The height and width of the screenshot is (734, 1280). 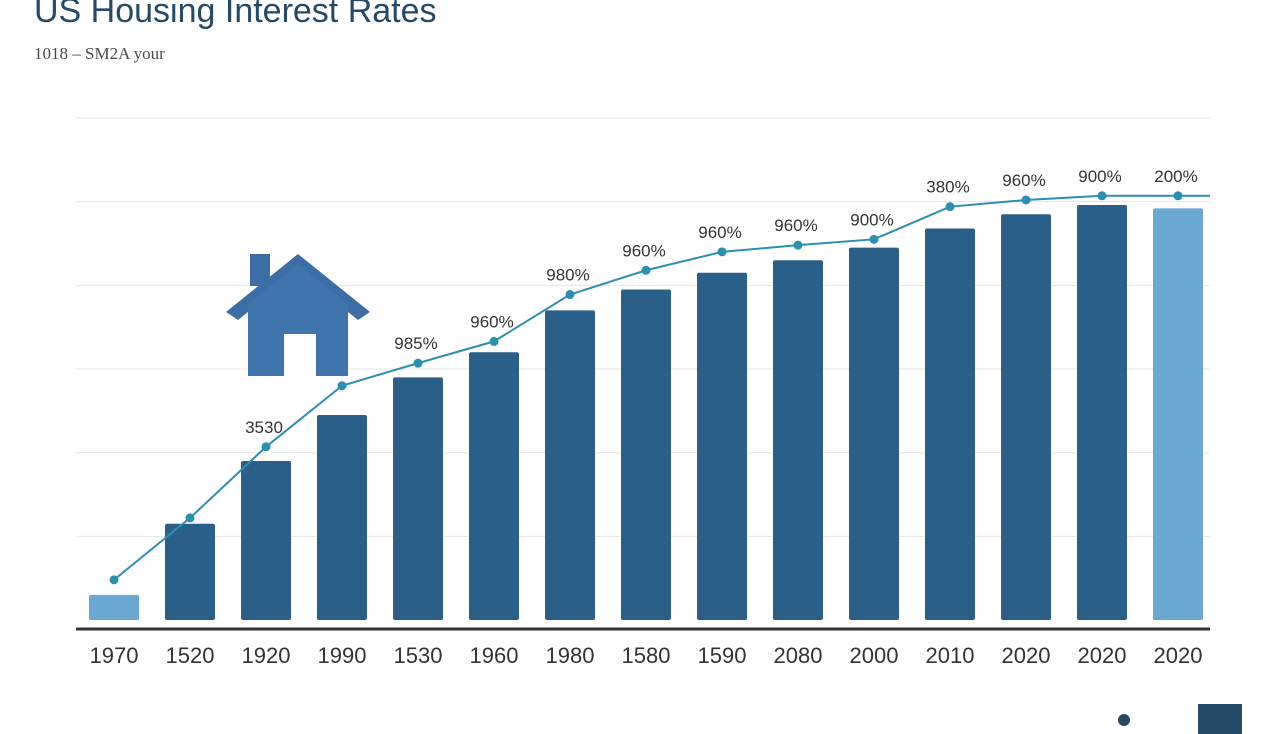 What do you see at coordinates (567, 275) in the screenshot?
I see `data-label: 980%` at bounding box center [567, 275].